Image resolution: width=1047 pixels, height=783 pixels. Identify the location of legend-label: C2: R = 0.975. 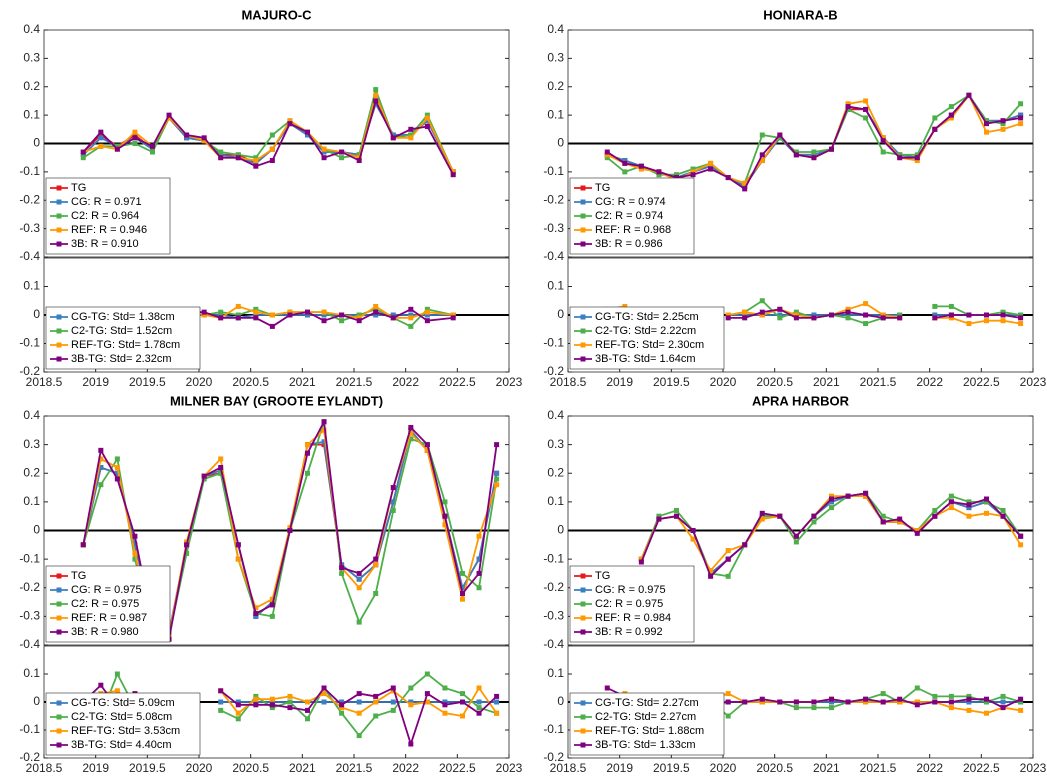
(105, 604).